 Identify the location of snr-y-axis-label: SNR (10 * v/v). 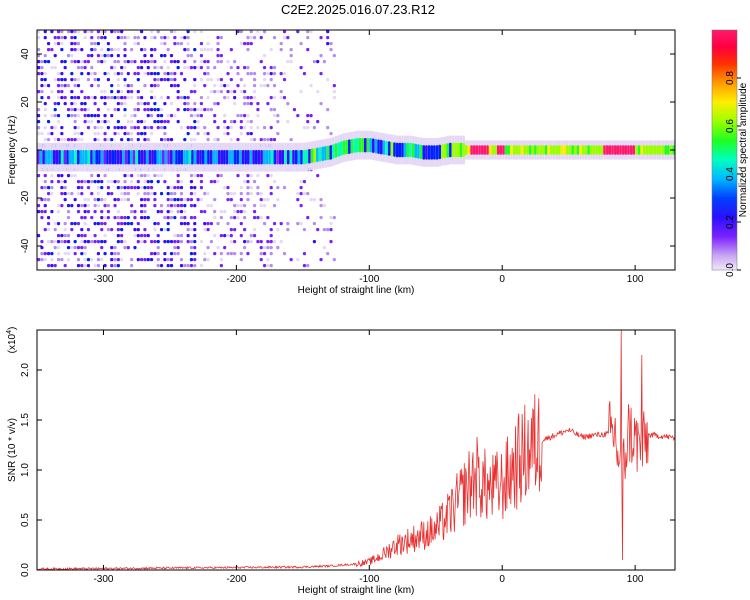
(12, 450).